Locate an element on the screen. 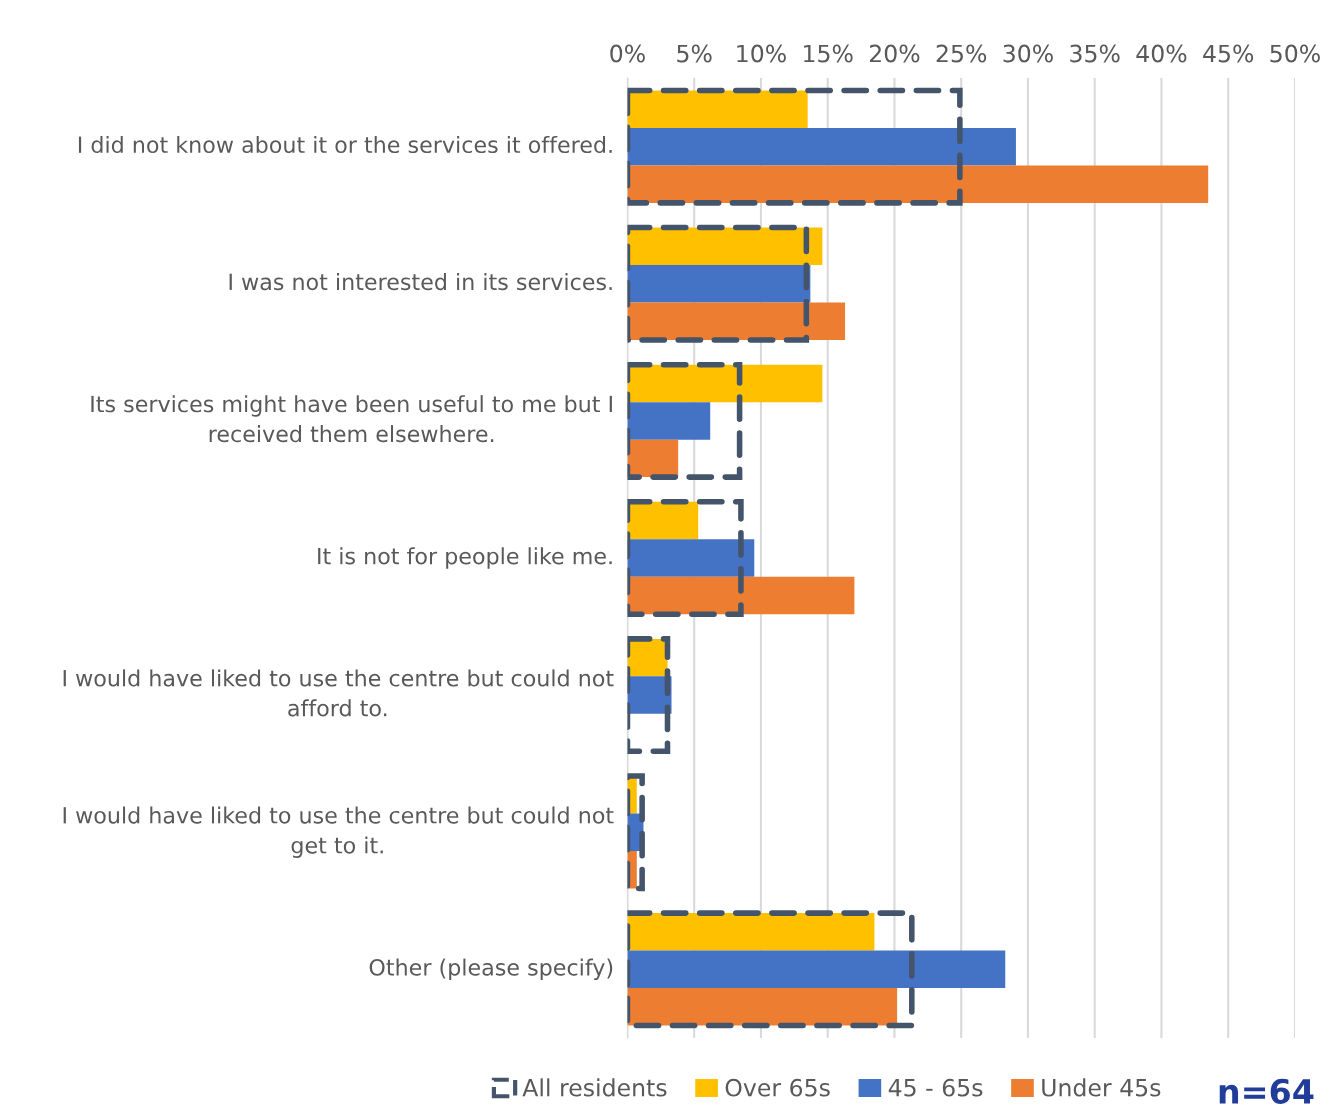 The width and height of the screenshot is (1335, 1116). x-tick-label: 45% is located at coordinates (1228, 53).